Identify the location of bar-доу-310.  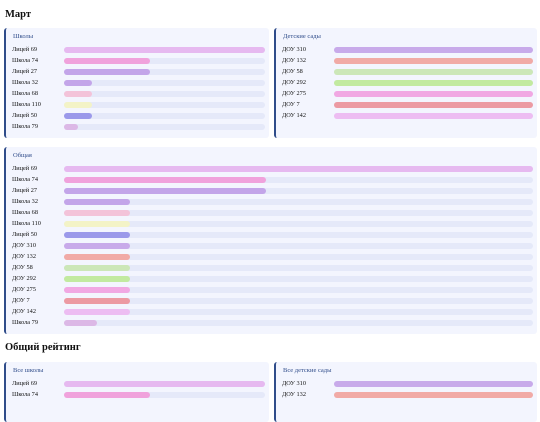
(433, 50).